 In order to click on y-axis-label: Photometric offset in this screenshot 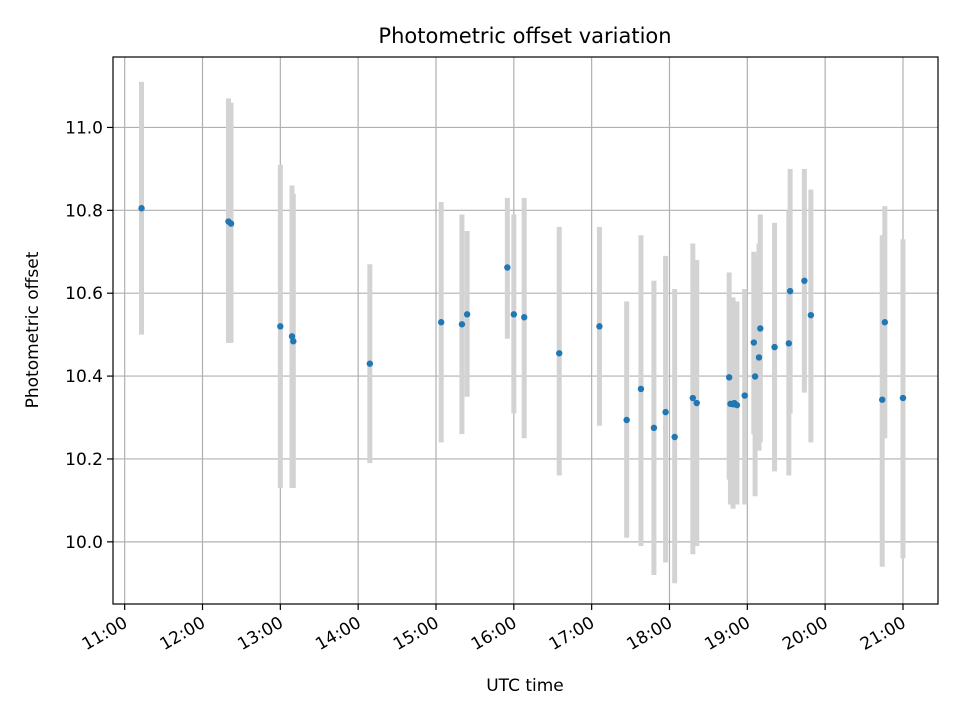, I will do `click(33, 329)`.